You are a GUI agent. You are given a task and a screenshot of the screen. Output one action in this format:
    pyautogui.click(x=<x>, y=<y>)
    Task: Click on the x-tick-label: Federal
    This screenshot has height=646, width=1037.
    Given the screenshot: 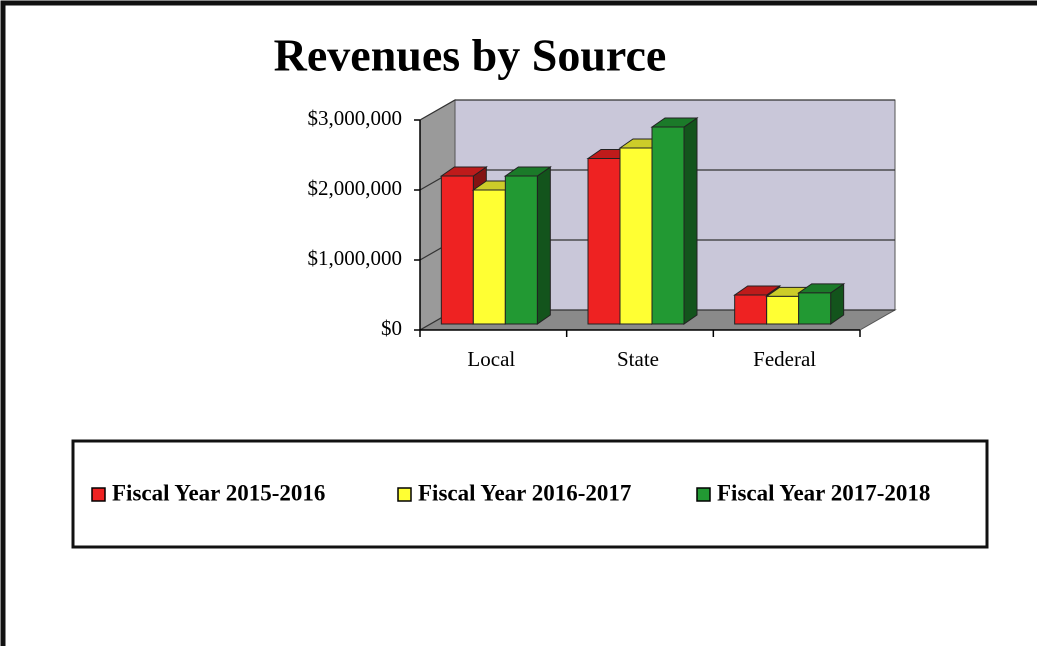 What is the action you would take?
    pyautogui.click(x=784, y=359)
    